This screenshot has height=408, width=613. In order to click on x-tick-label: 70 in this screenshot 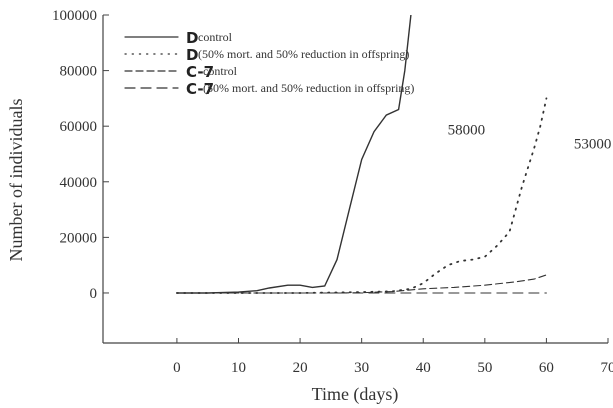, I will do `click(607, 368)`.